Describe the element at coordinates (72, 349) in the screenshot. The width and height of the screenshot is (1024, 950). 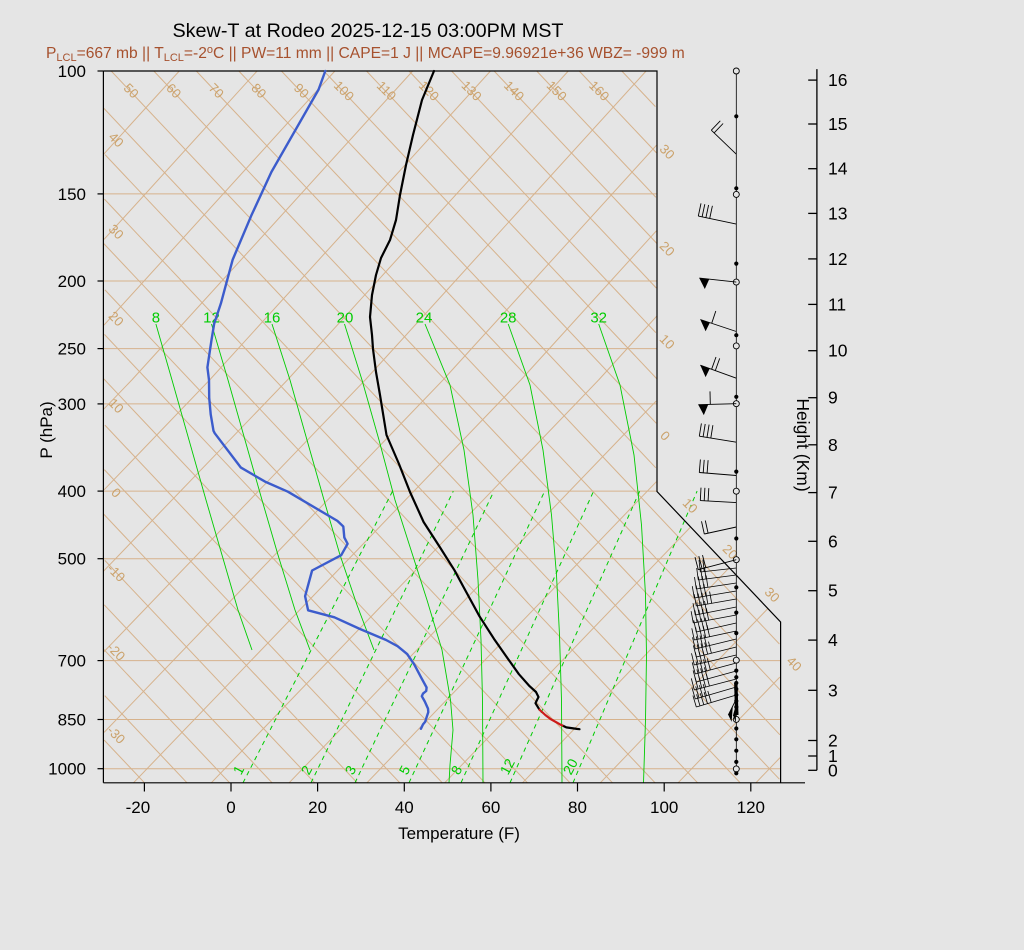
I see `svg-text: 250` at that location.